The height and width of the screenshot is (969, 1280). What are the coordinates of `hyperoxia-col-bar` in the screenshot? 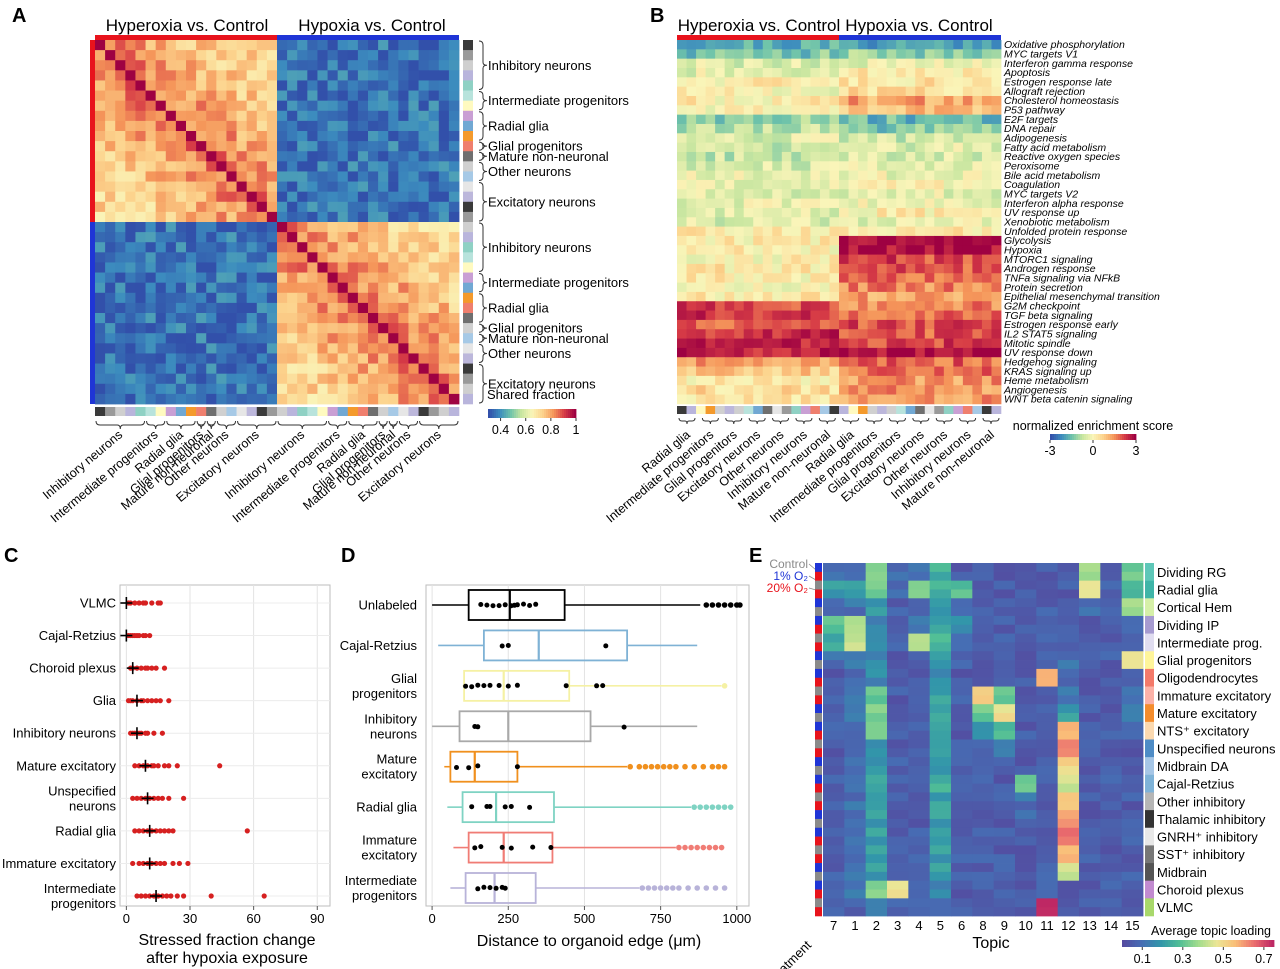 It's located at (758, 37).